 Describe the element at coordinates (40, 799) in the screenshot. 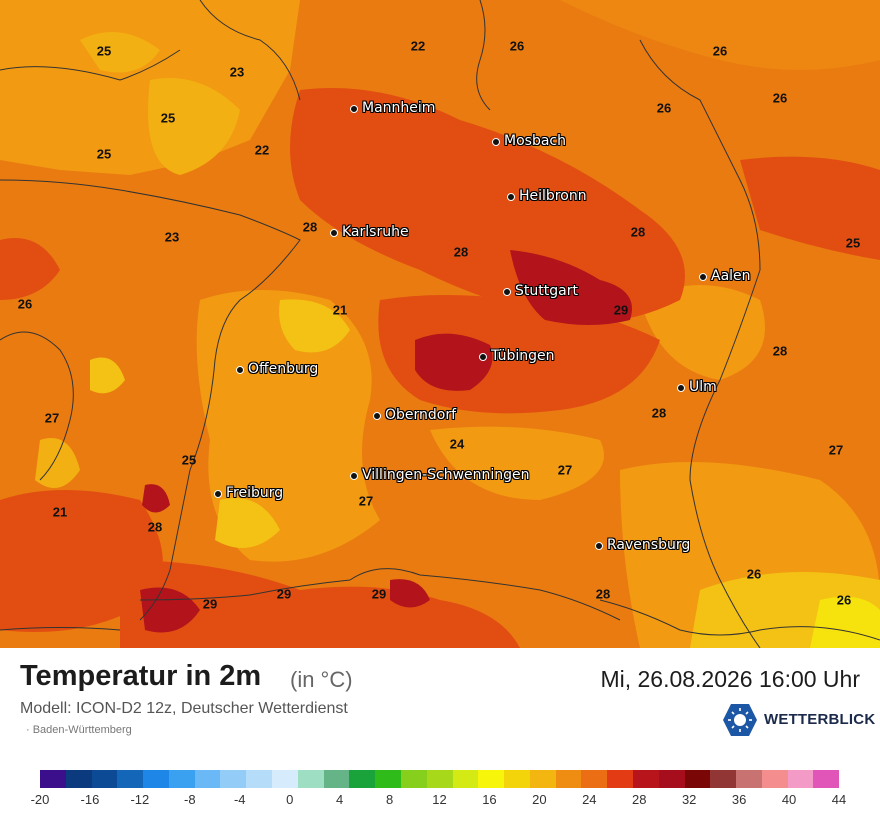

I see `scale-tick-label: -20` at that location.